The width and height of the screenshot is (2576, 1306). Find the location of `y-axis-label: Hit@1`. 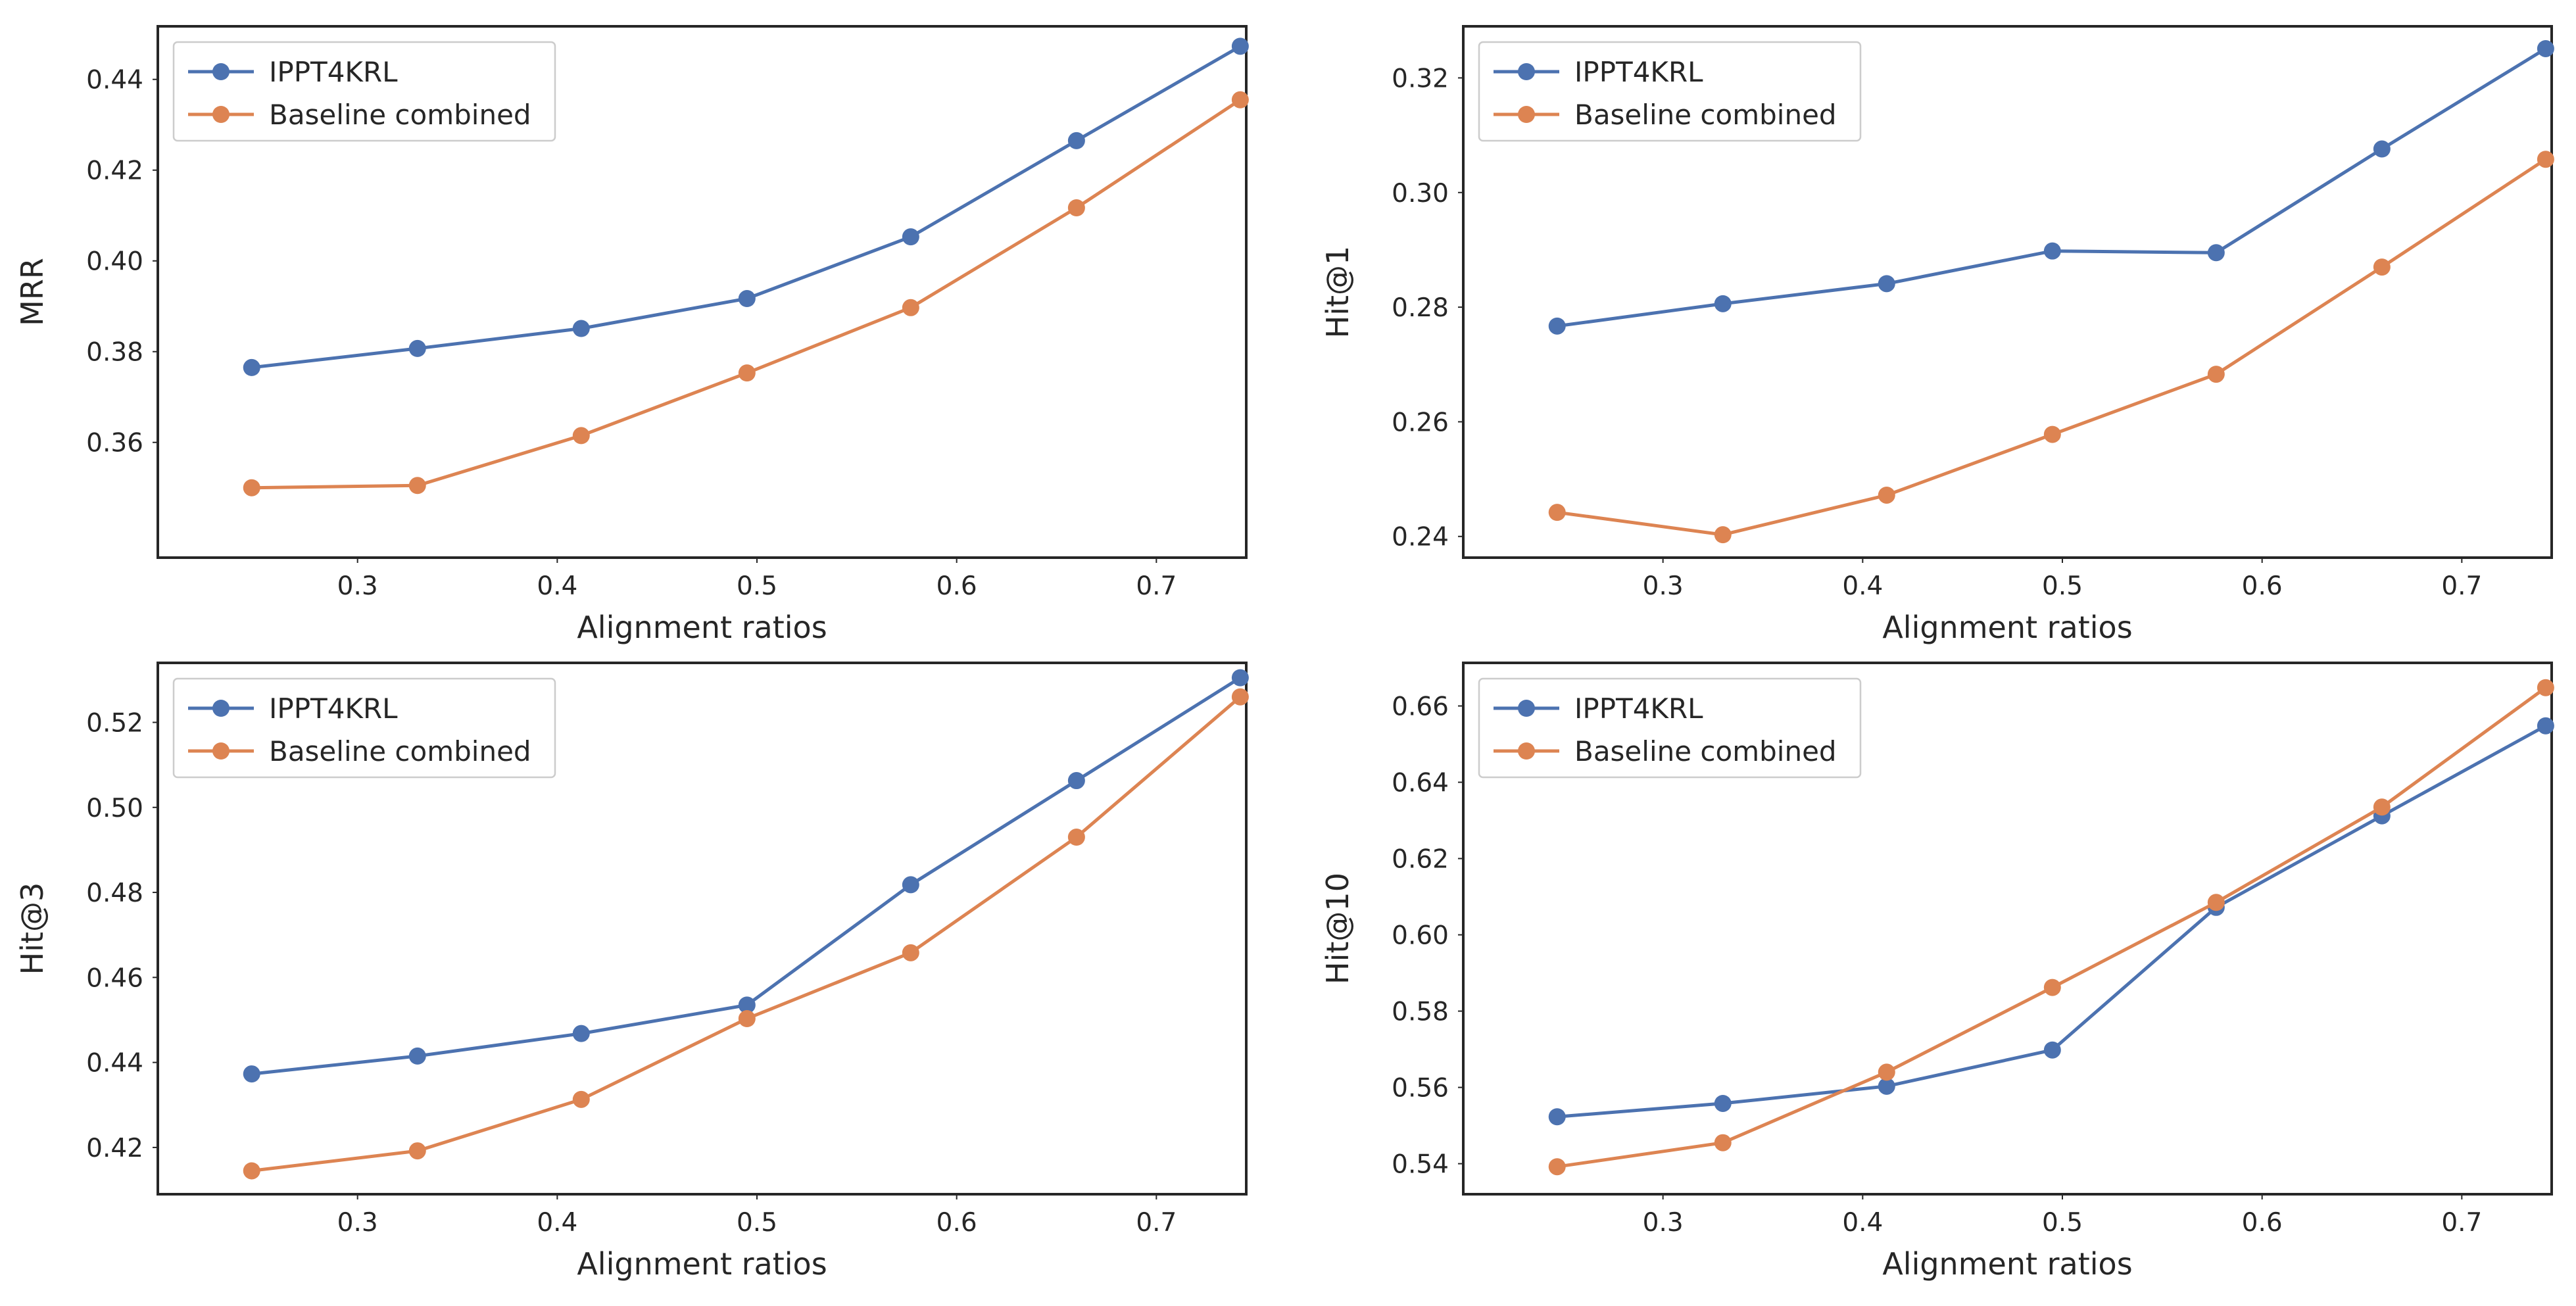

y-axis-label: Hit@1 is located at coordinates (1337, 292).